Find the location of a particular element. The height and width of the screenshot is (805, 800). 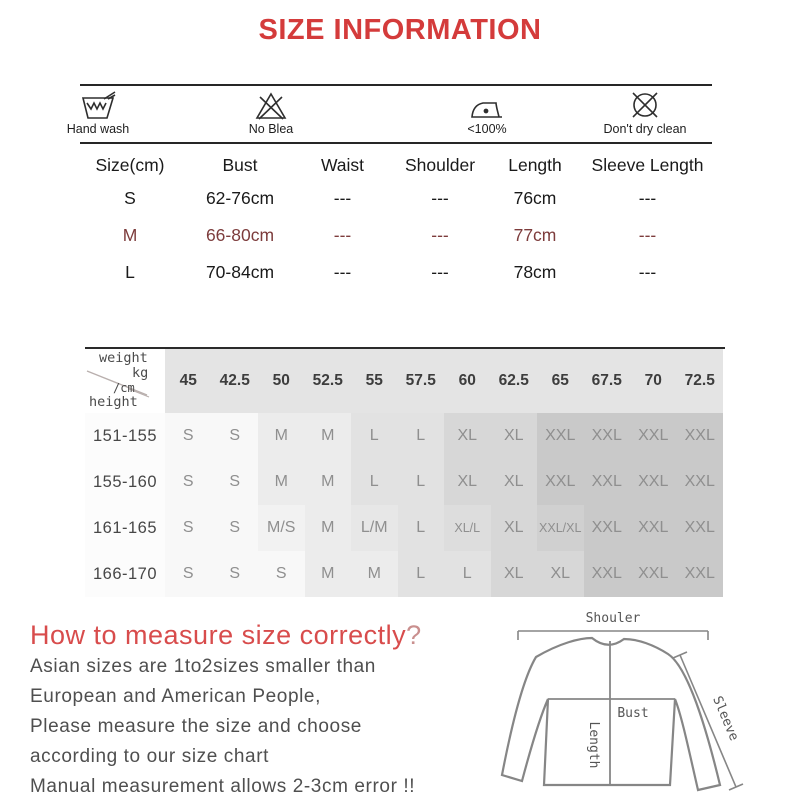

size-table-cell: 70-84cm is located at coordinates (240, 272).